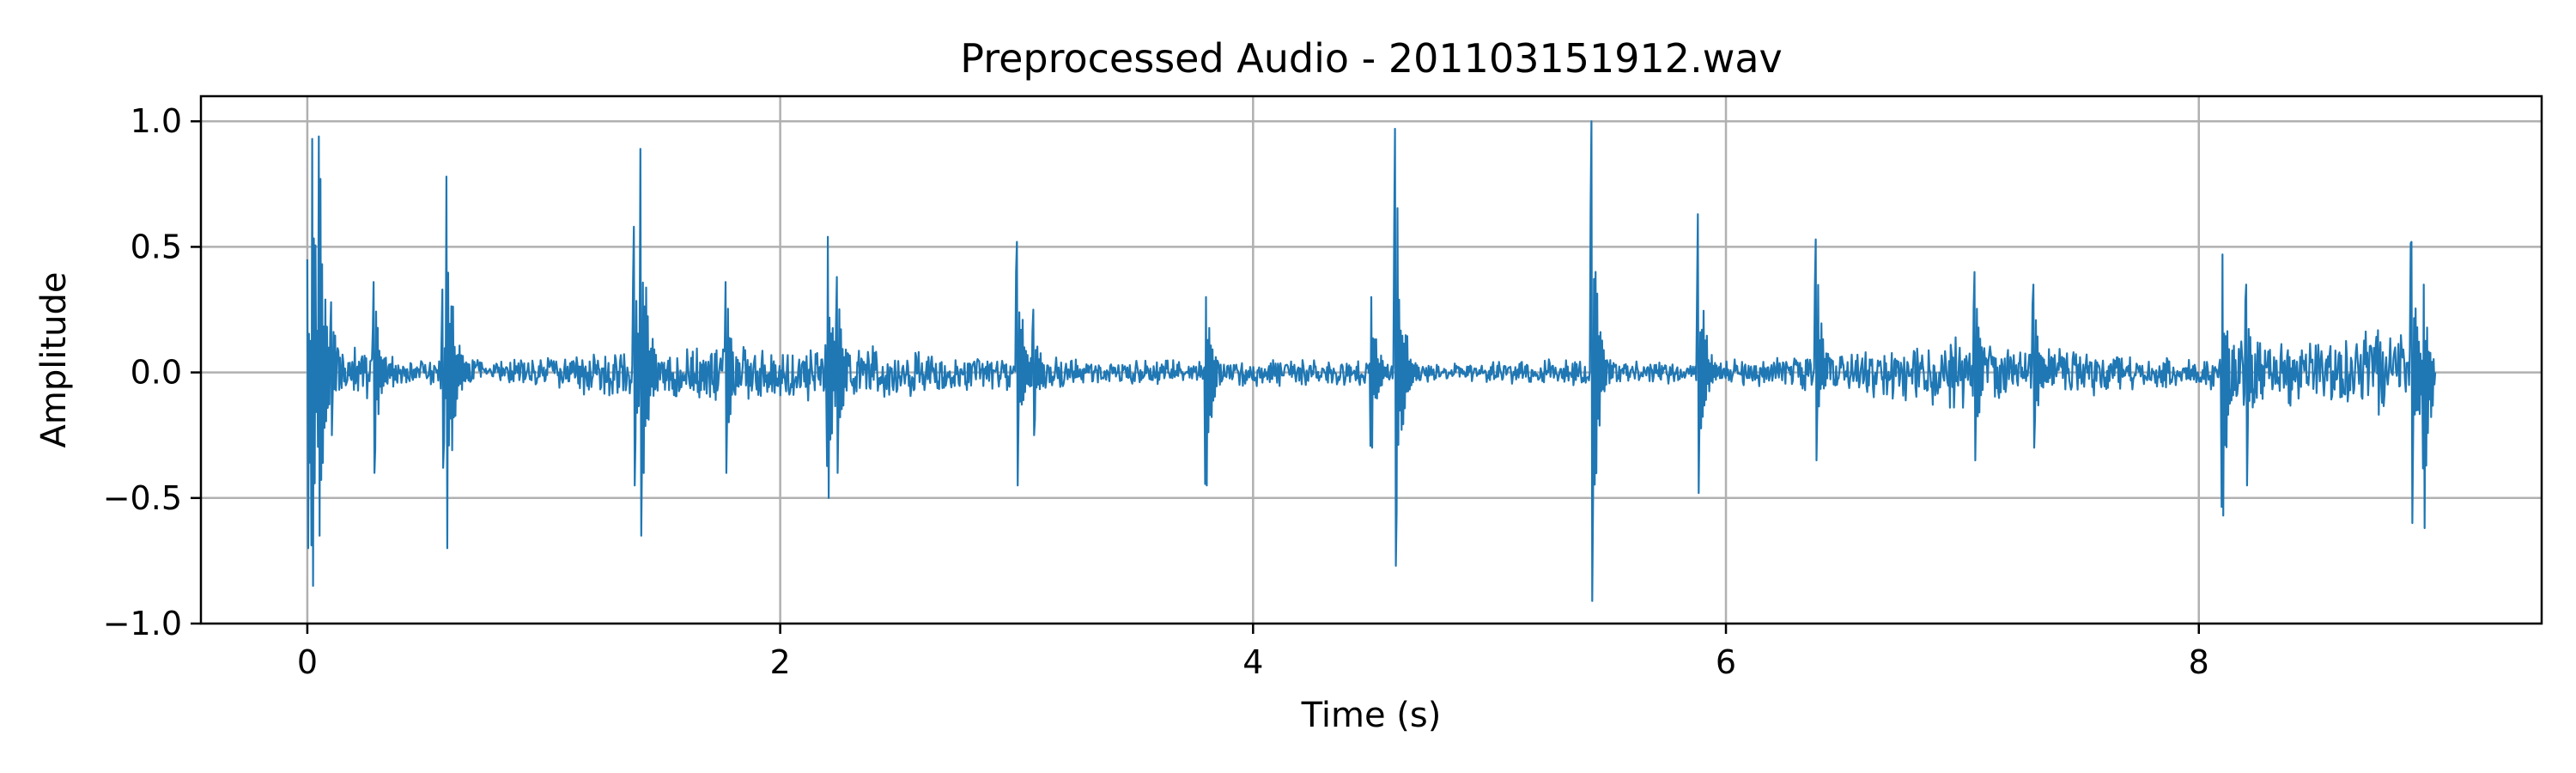 Image resolution: width=2576 pixels, height=773 pixels. Describe the element at coordinates (156, 121) in the screenshot. I see `y-tick-label: 1.0` at that location.